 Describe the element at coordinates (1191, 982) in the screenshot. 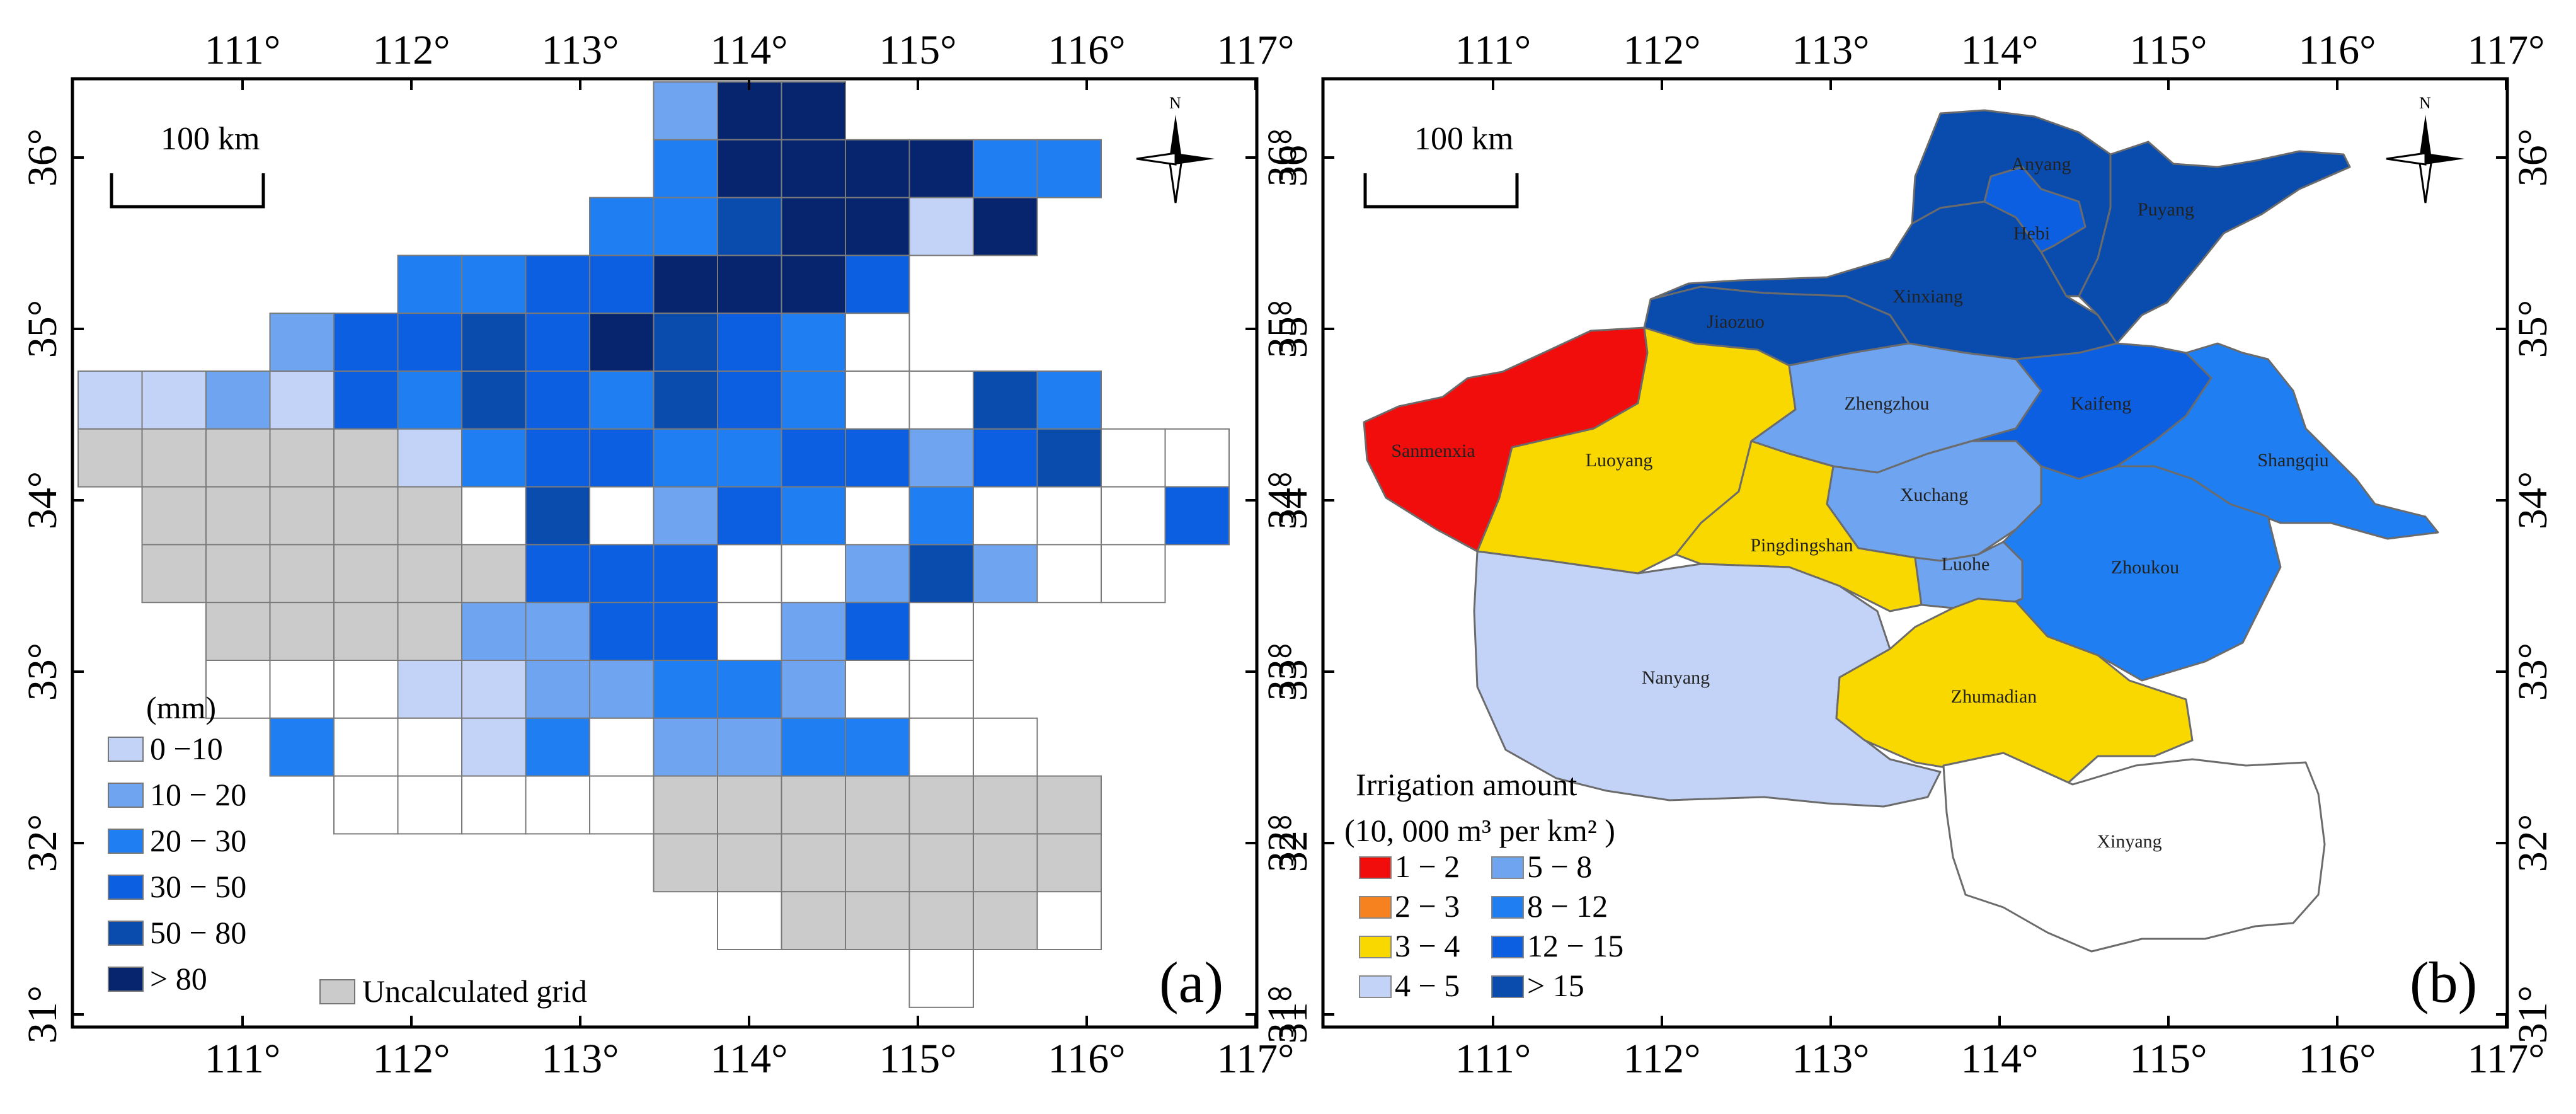

I see `panel-label-a: (a)` at that location.